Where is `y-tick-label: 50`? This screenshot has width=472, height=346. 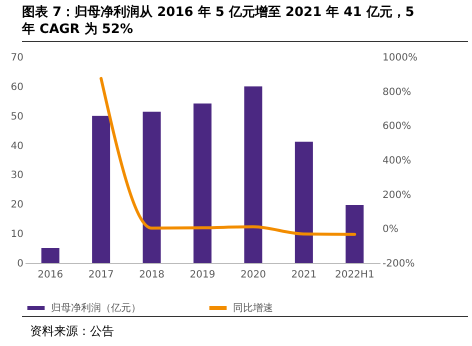
y-tick-label: 50 is located at coordinates (17, 116).